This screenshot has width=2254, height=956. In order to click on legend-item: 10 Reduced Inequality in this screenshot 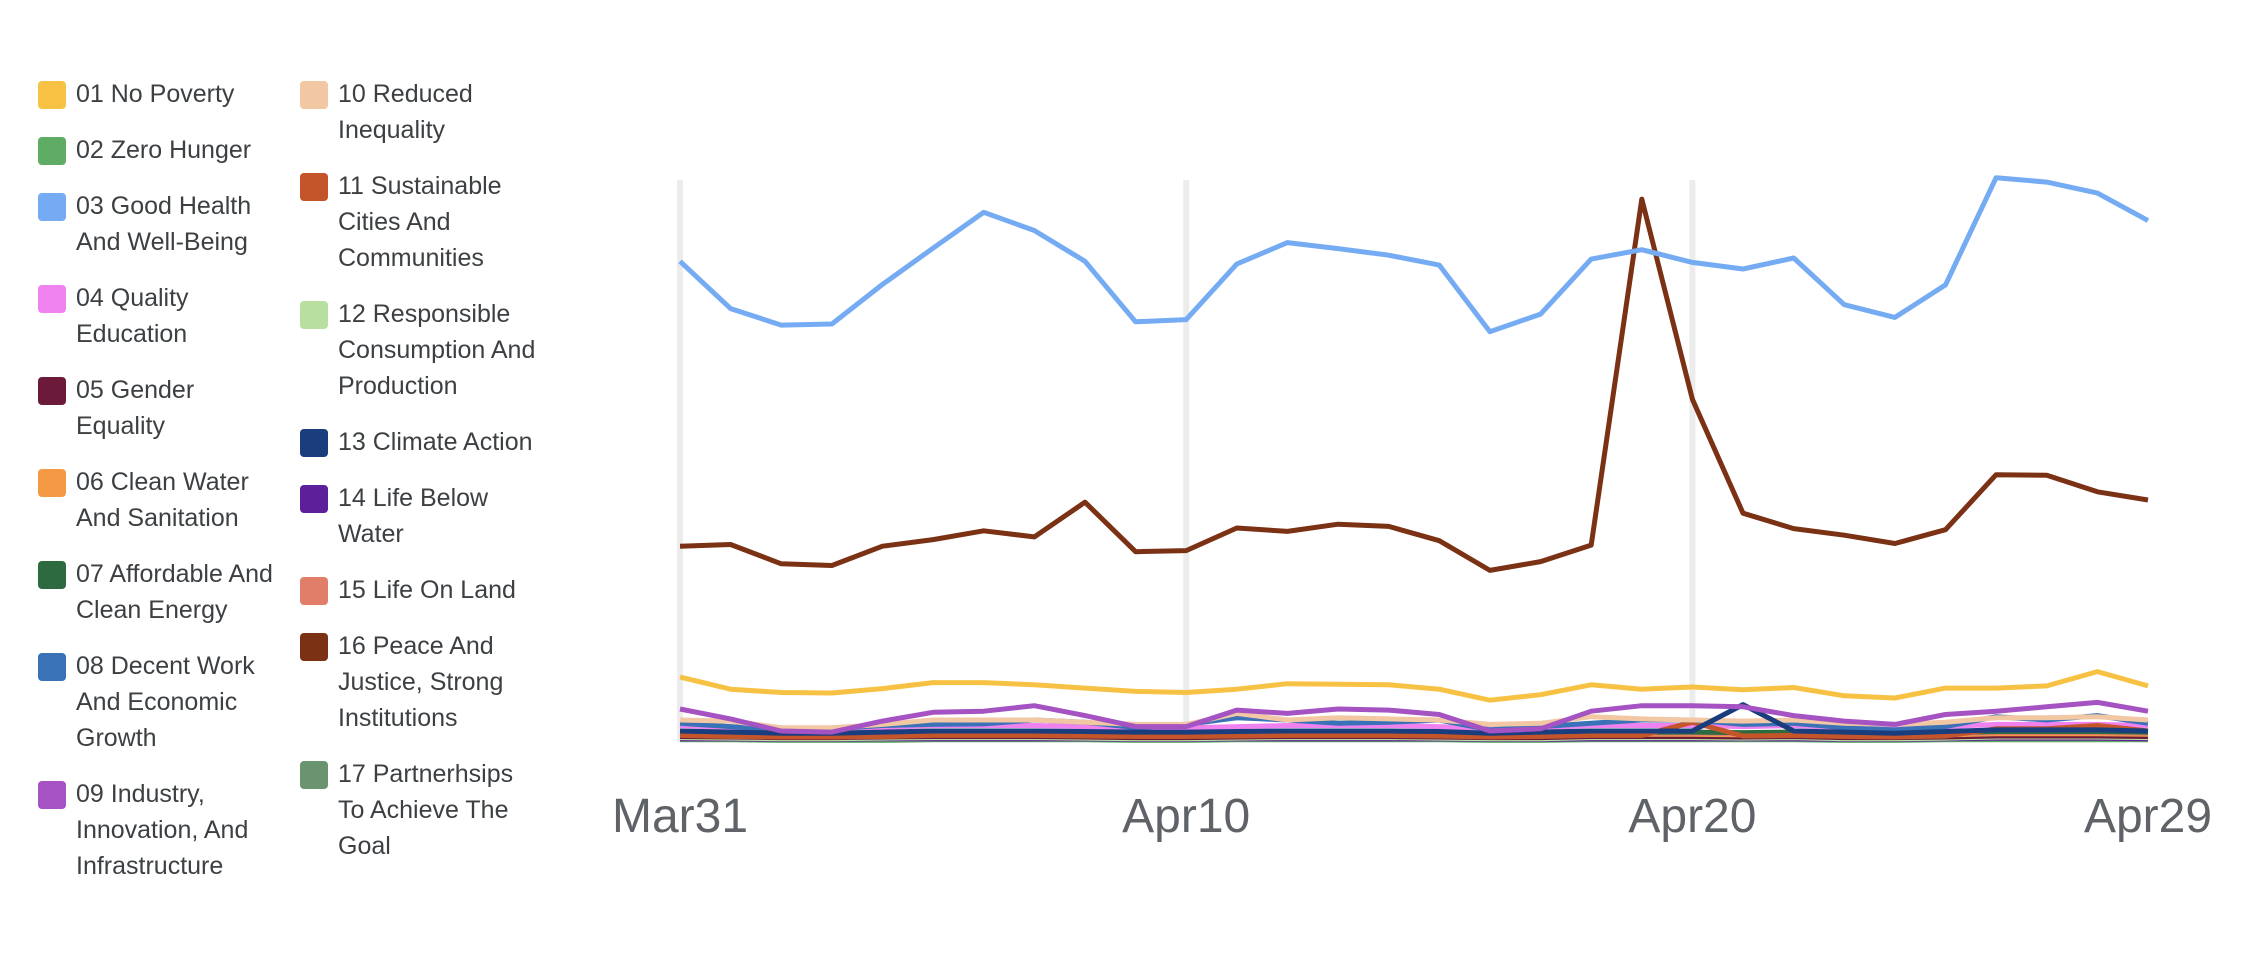, I will do `click(386, 112)`.